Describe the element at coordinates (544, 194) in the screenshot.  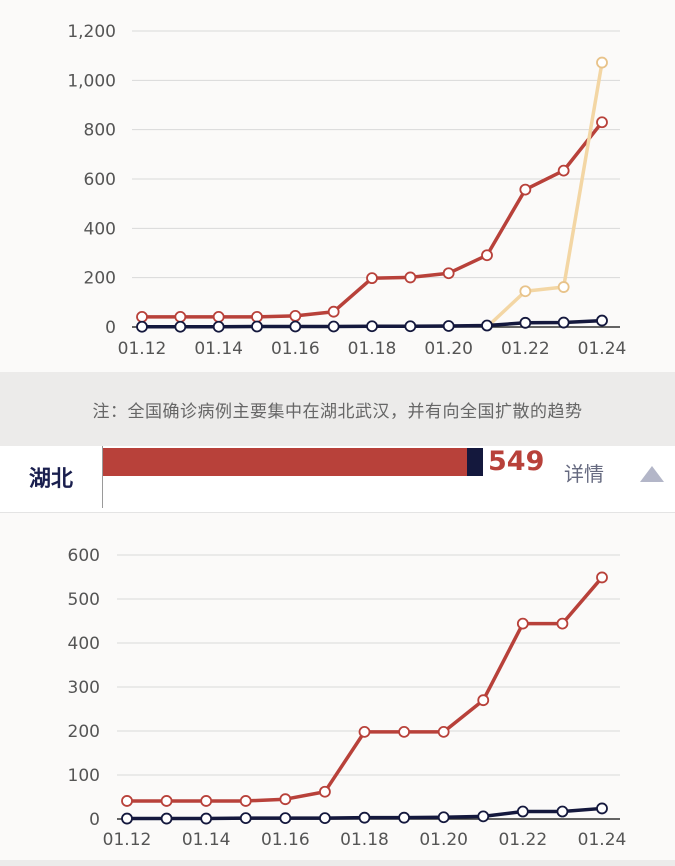
I see `series-line` at that location.